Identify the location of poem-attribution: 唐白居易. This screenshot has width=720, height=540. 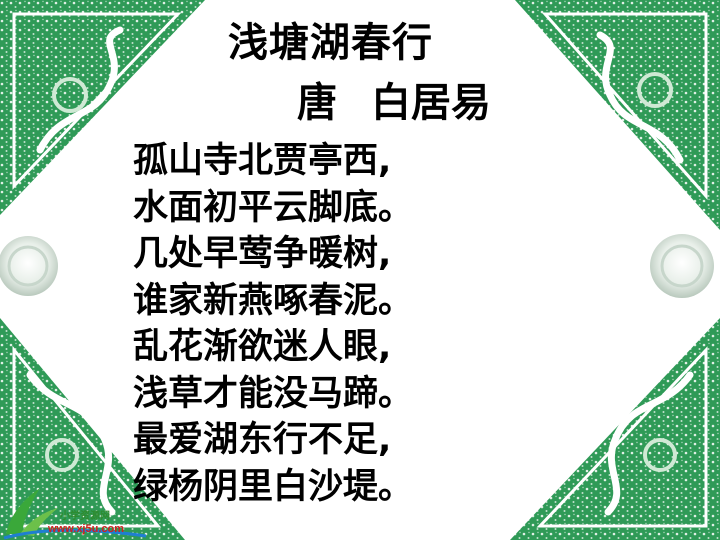
(394, 103).